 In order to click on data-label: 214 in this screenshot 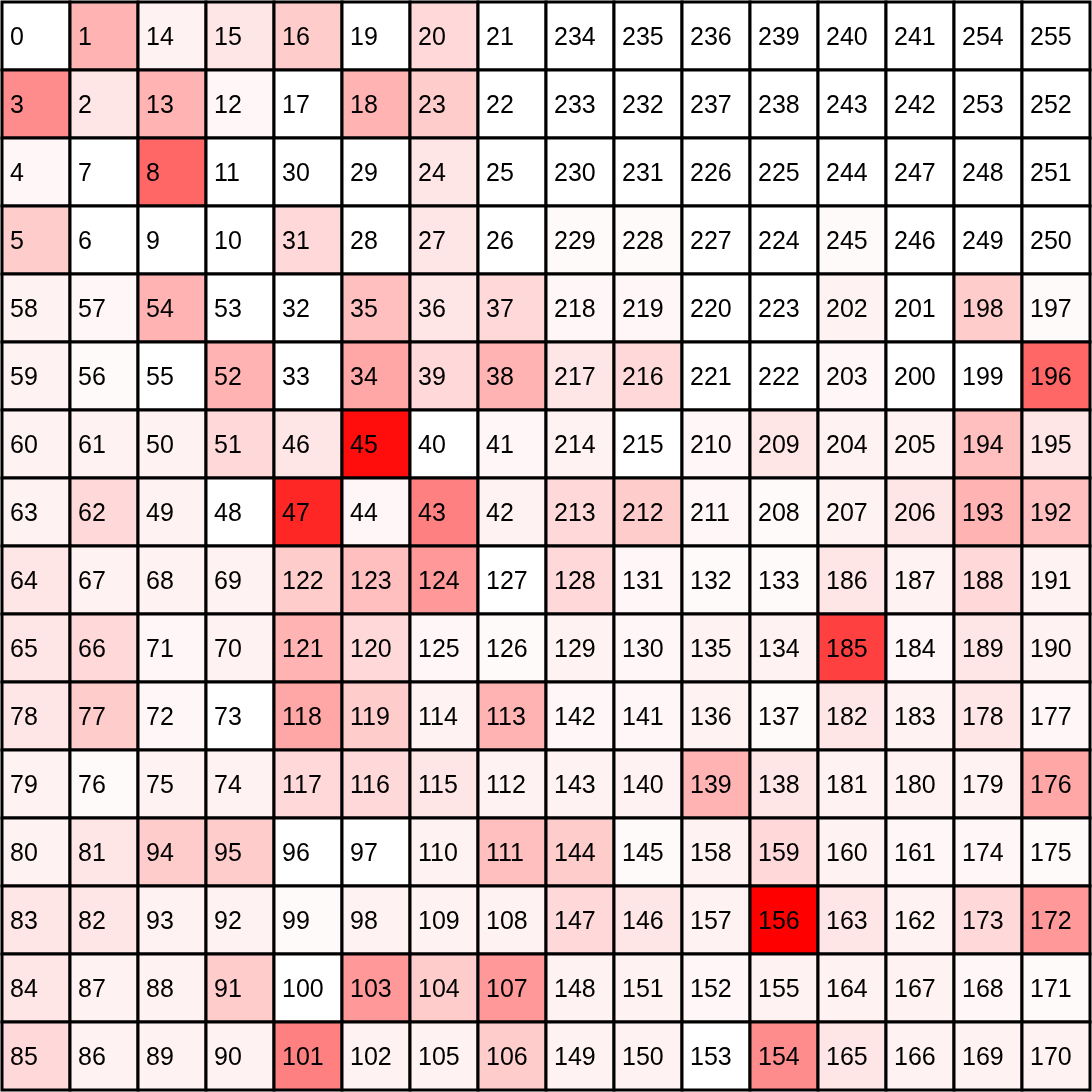, I will do `click(575, 444)`.